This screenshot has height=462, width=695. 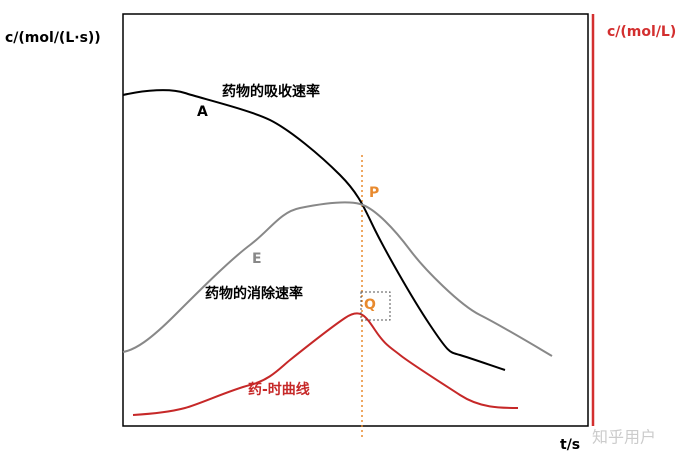 What do you see at coordinates (202, 112) in the screenshot?
I see `point-a: A` at bounding box center [202, 112].